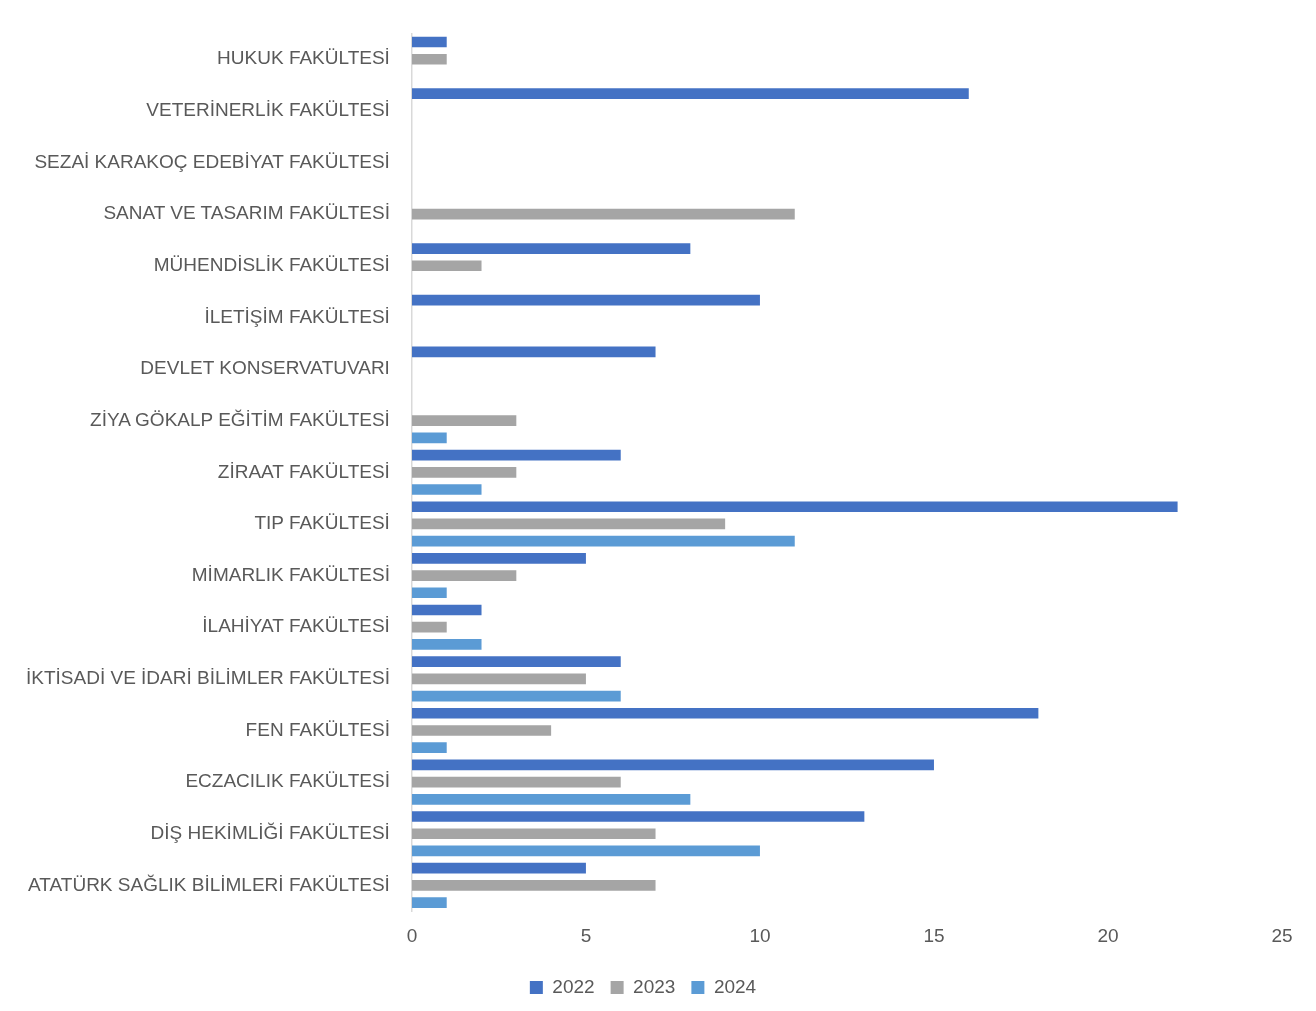 This screenshot has height=1011, width=1316. What do you see at coordinates (412, 935) in the screenshot?
I see `x-tick-label: 0` at bounding box center [412, 935].